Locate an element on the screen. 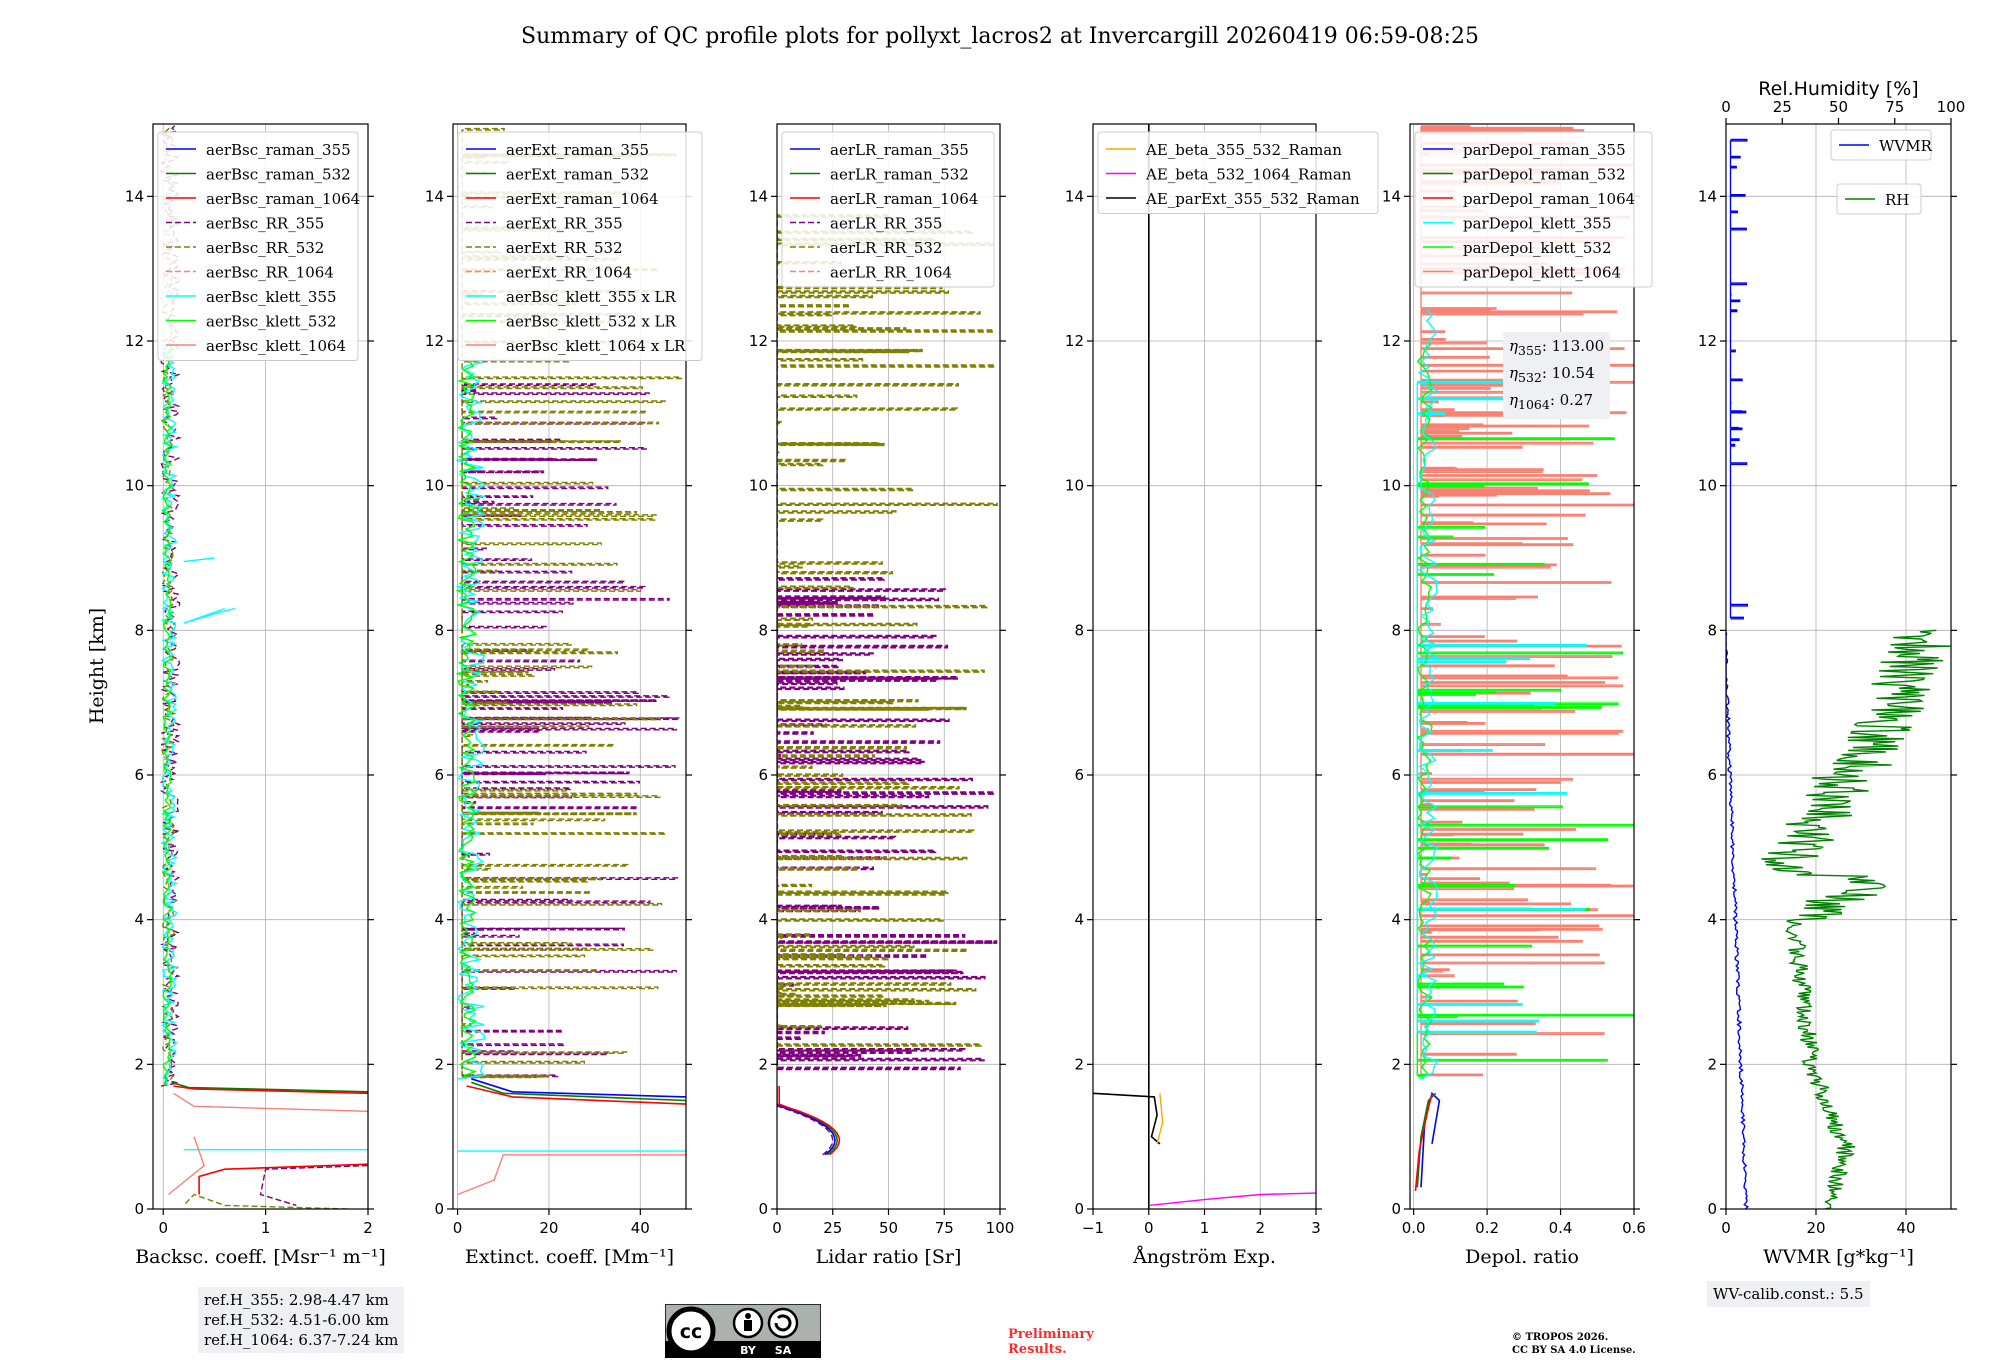  eta-1064: : 0.27 is located at coordinates (1571, 400).